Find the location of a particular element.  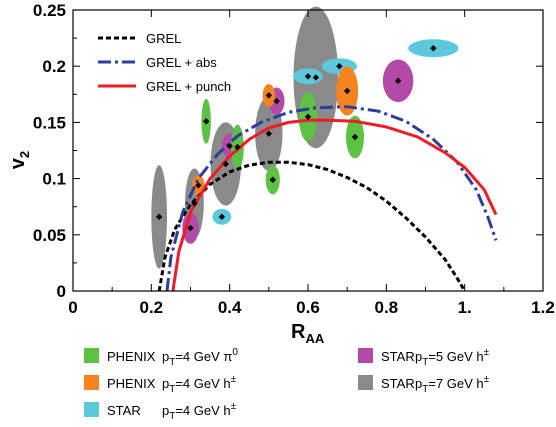

legend-kinematics: pT=7 GeV h± is located at coordinates (452, 384).